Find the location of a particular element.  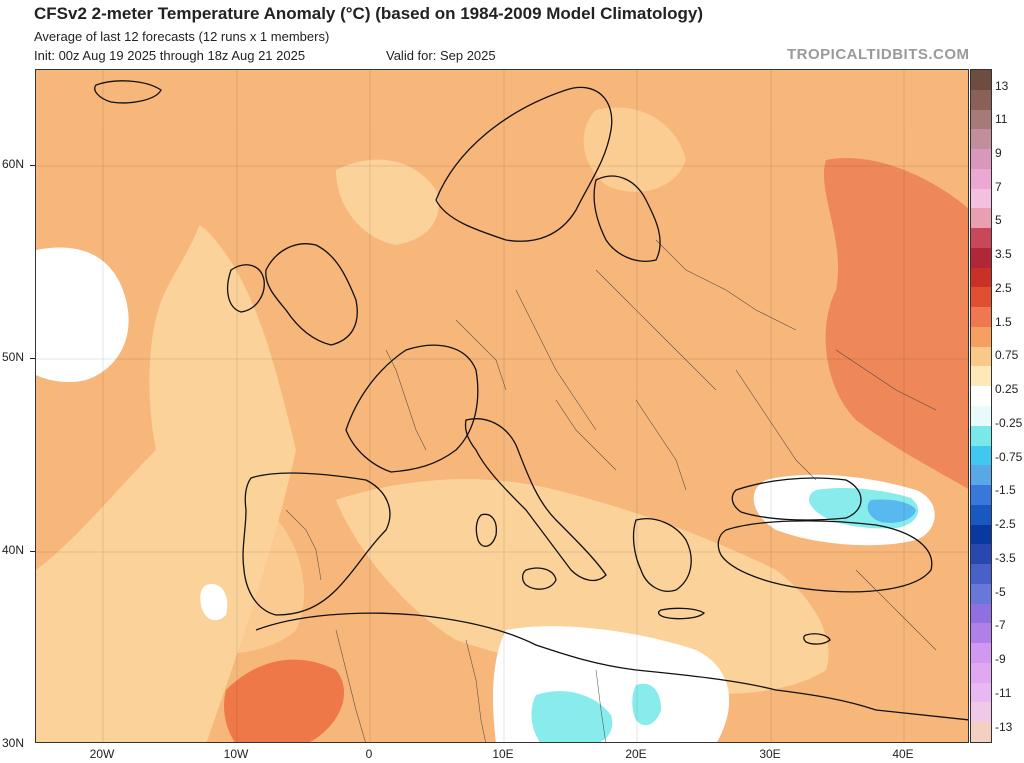

brand-watermark: TROPICALTIDBITS.COM is located at coordinates (878, 54).